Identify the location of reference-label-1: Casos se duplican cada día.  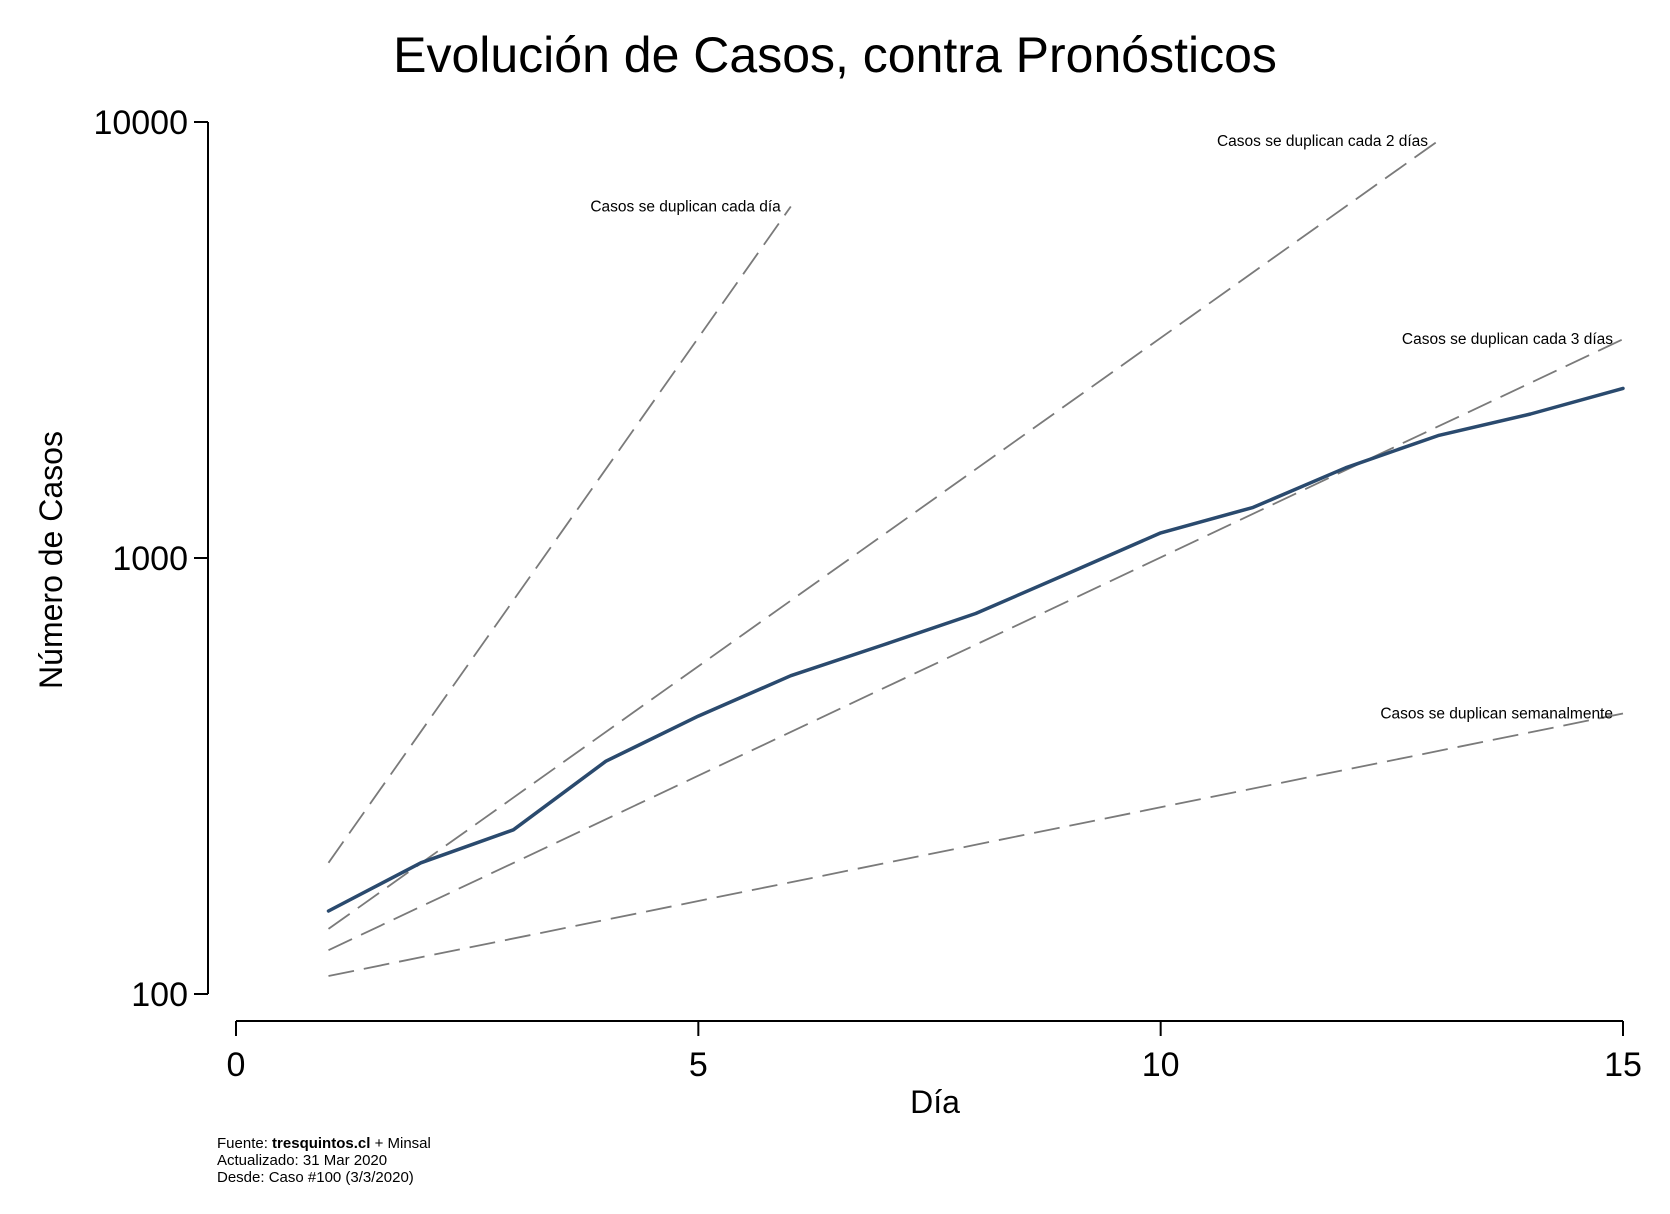
(685, 207).